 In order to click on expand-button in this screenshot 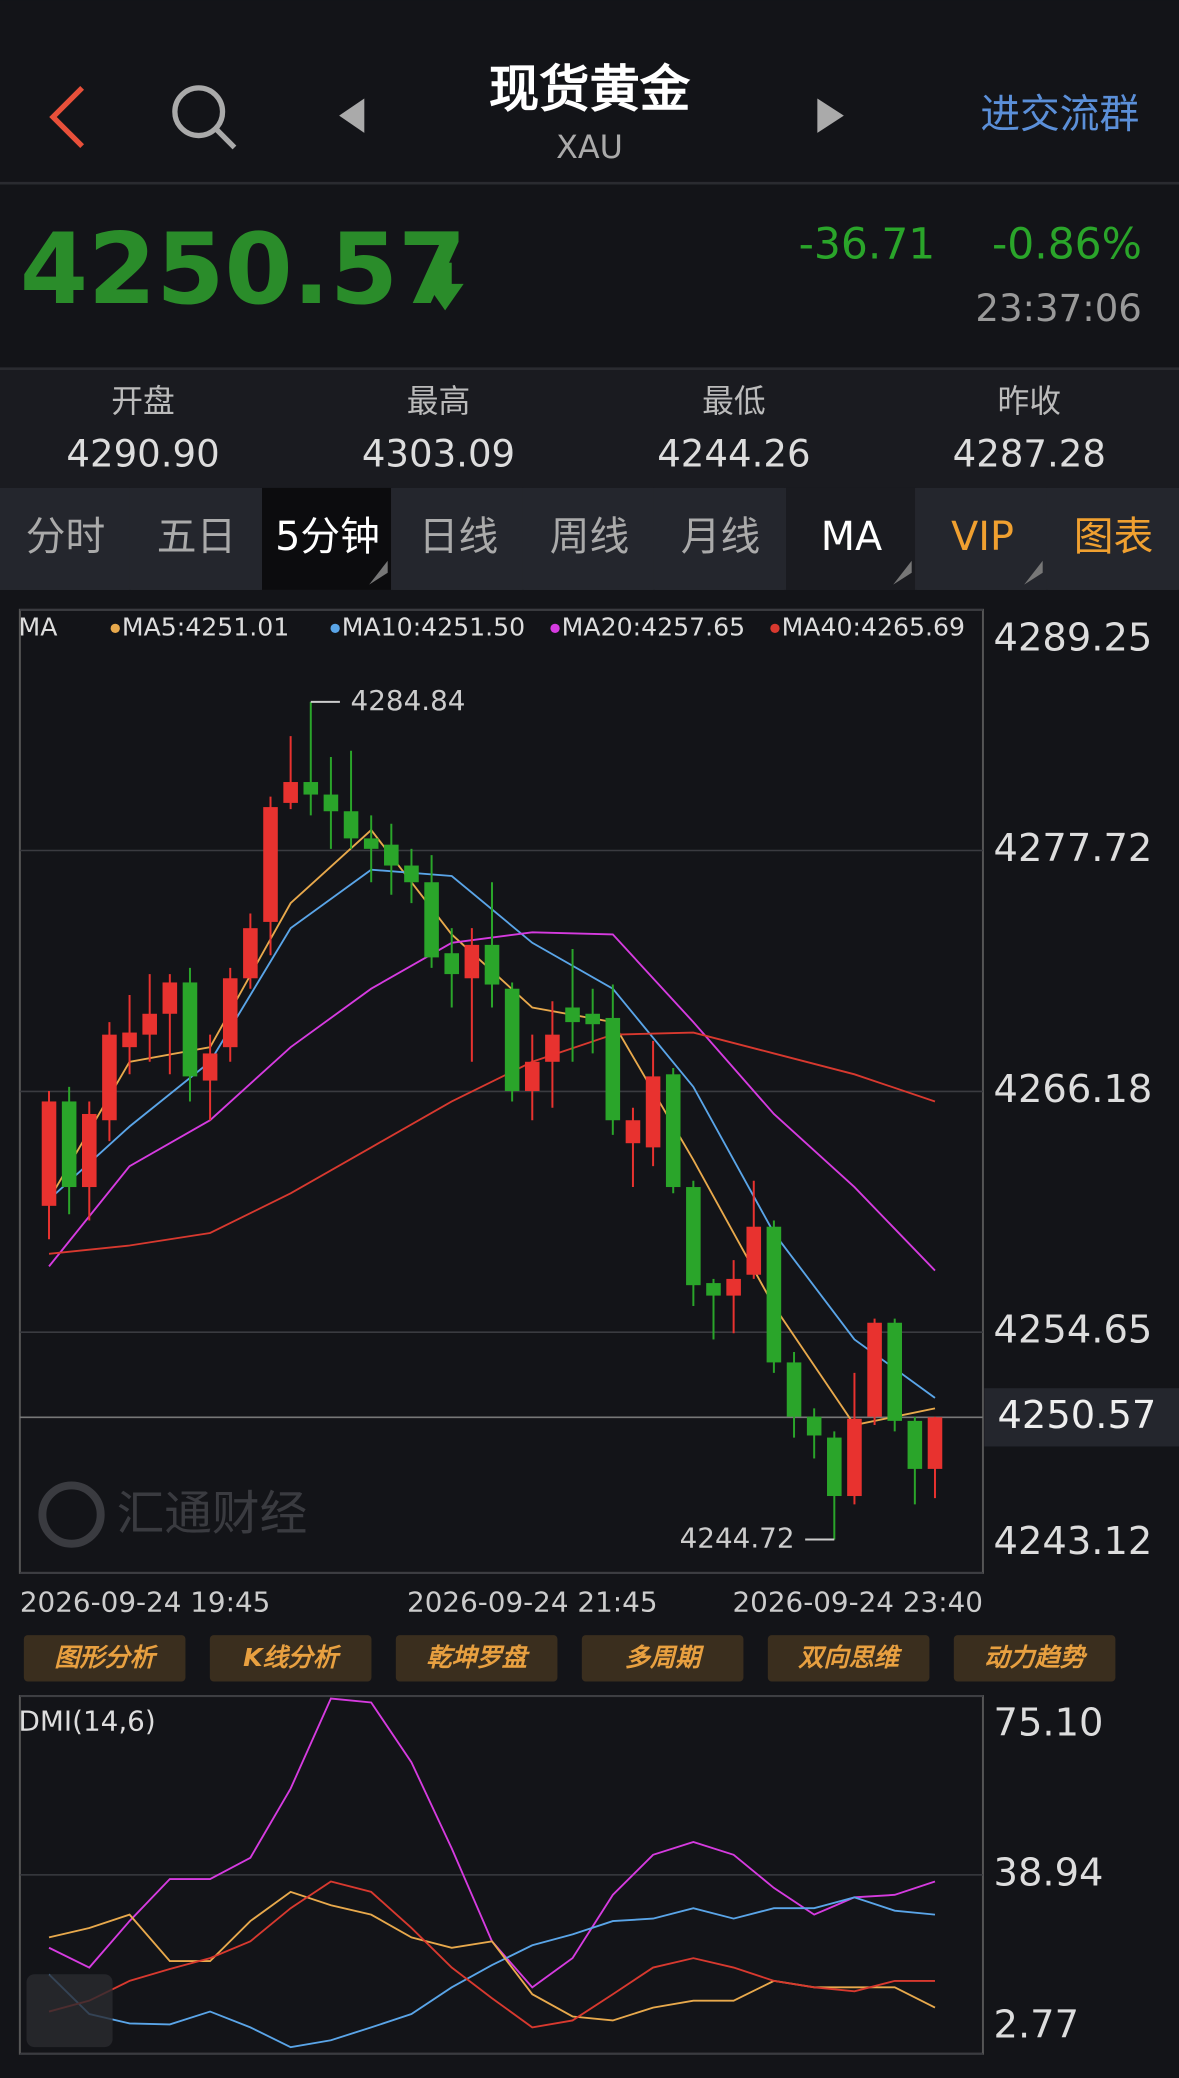, I will do `click(69, 2011)`.